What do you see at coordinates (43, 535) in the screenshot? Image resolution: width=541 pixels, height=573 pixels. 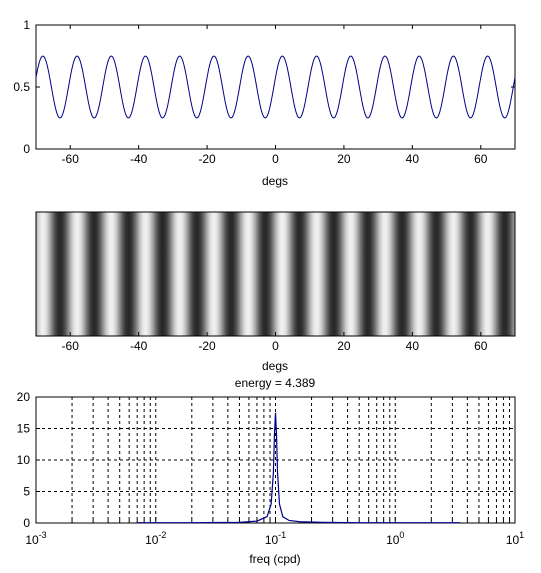 I see `x-tick-label-exponent: -3` at bounding box center [43, 535].